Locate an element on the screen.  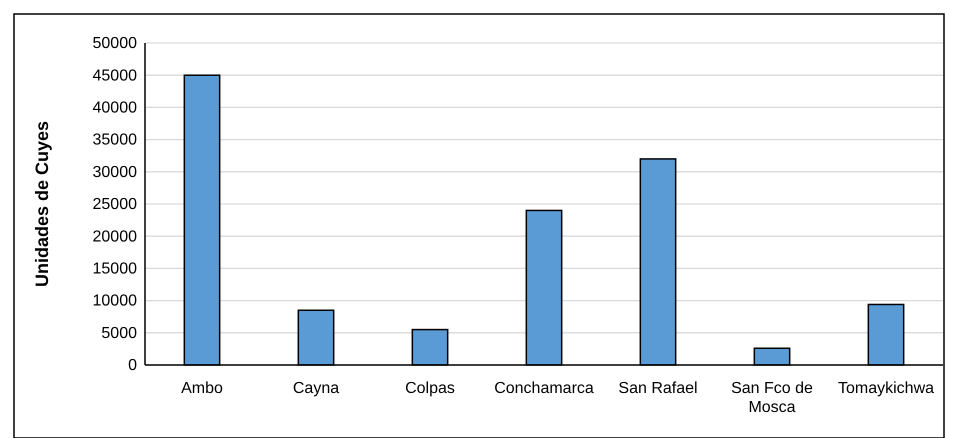
x-tick-label: Ambo is located at coordinates (202, 388).